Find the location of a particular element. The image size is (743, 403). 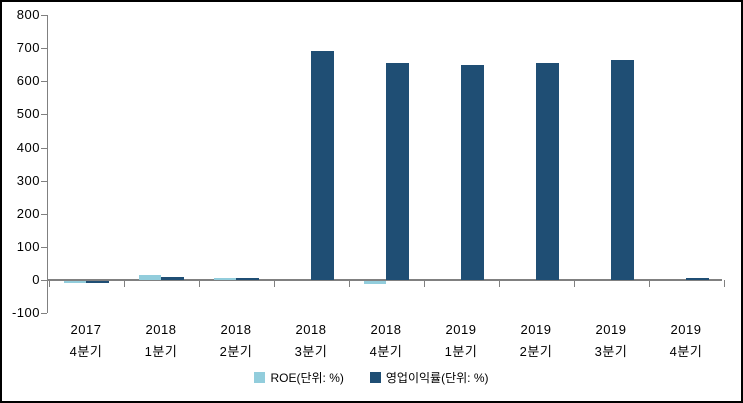

y-axis-label: 200 is located at coordinates (28, 213).